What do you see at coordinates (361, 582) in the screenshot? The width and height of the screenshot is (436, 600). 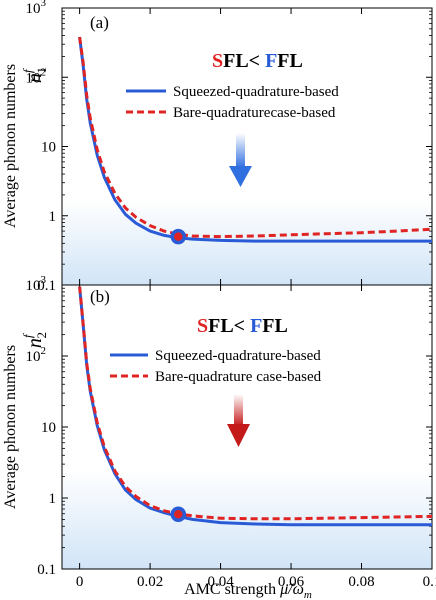 I see `x-tick-label-4: 0.08` at bounding box center [361, 582].